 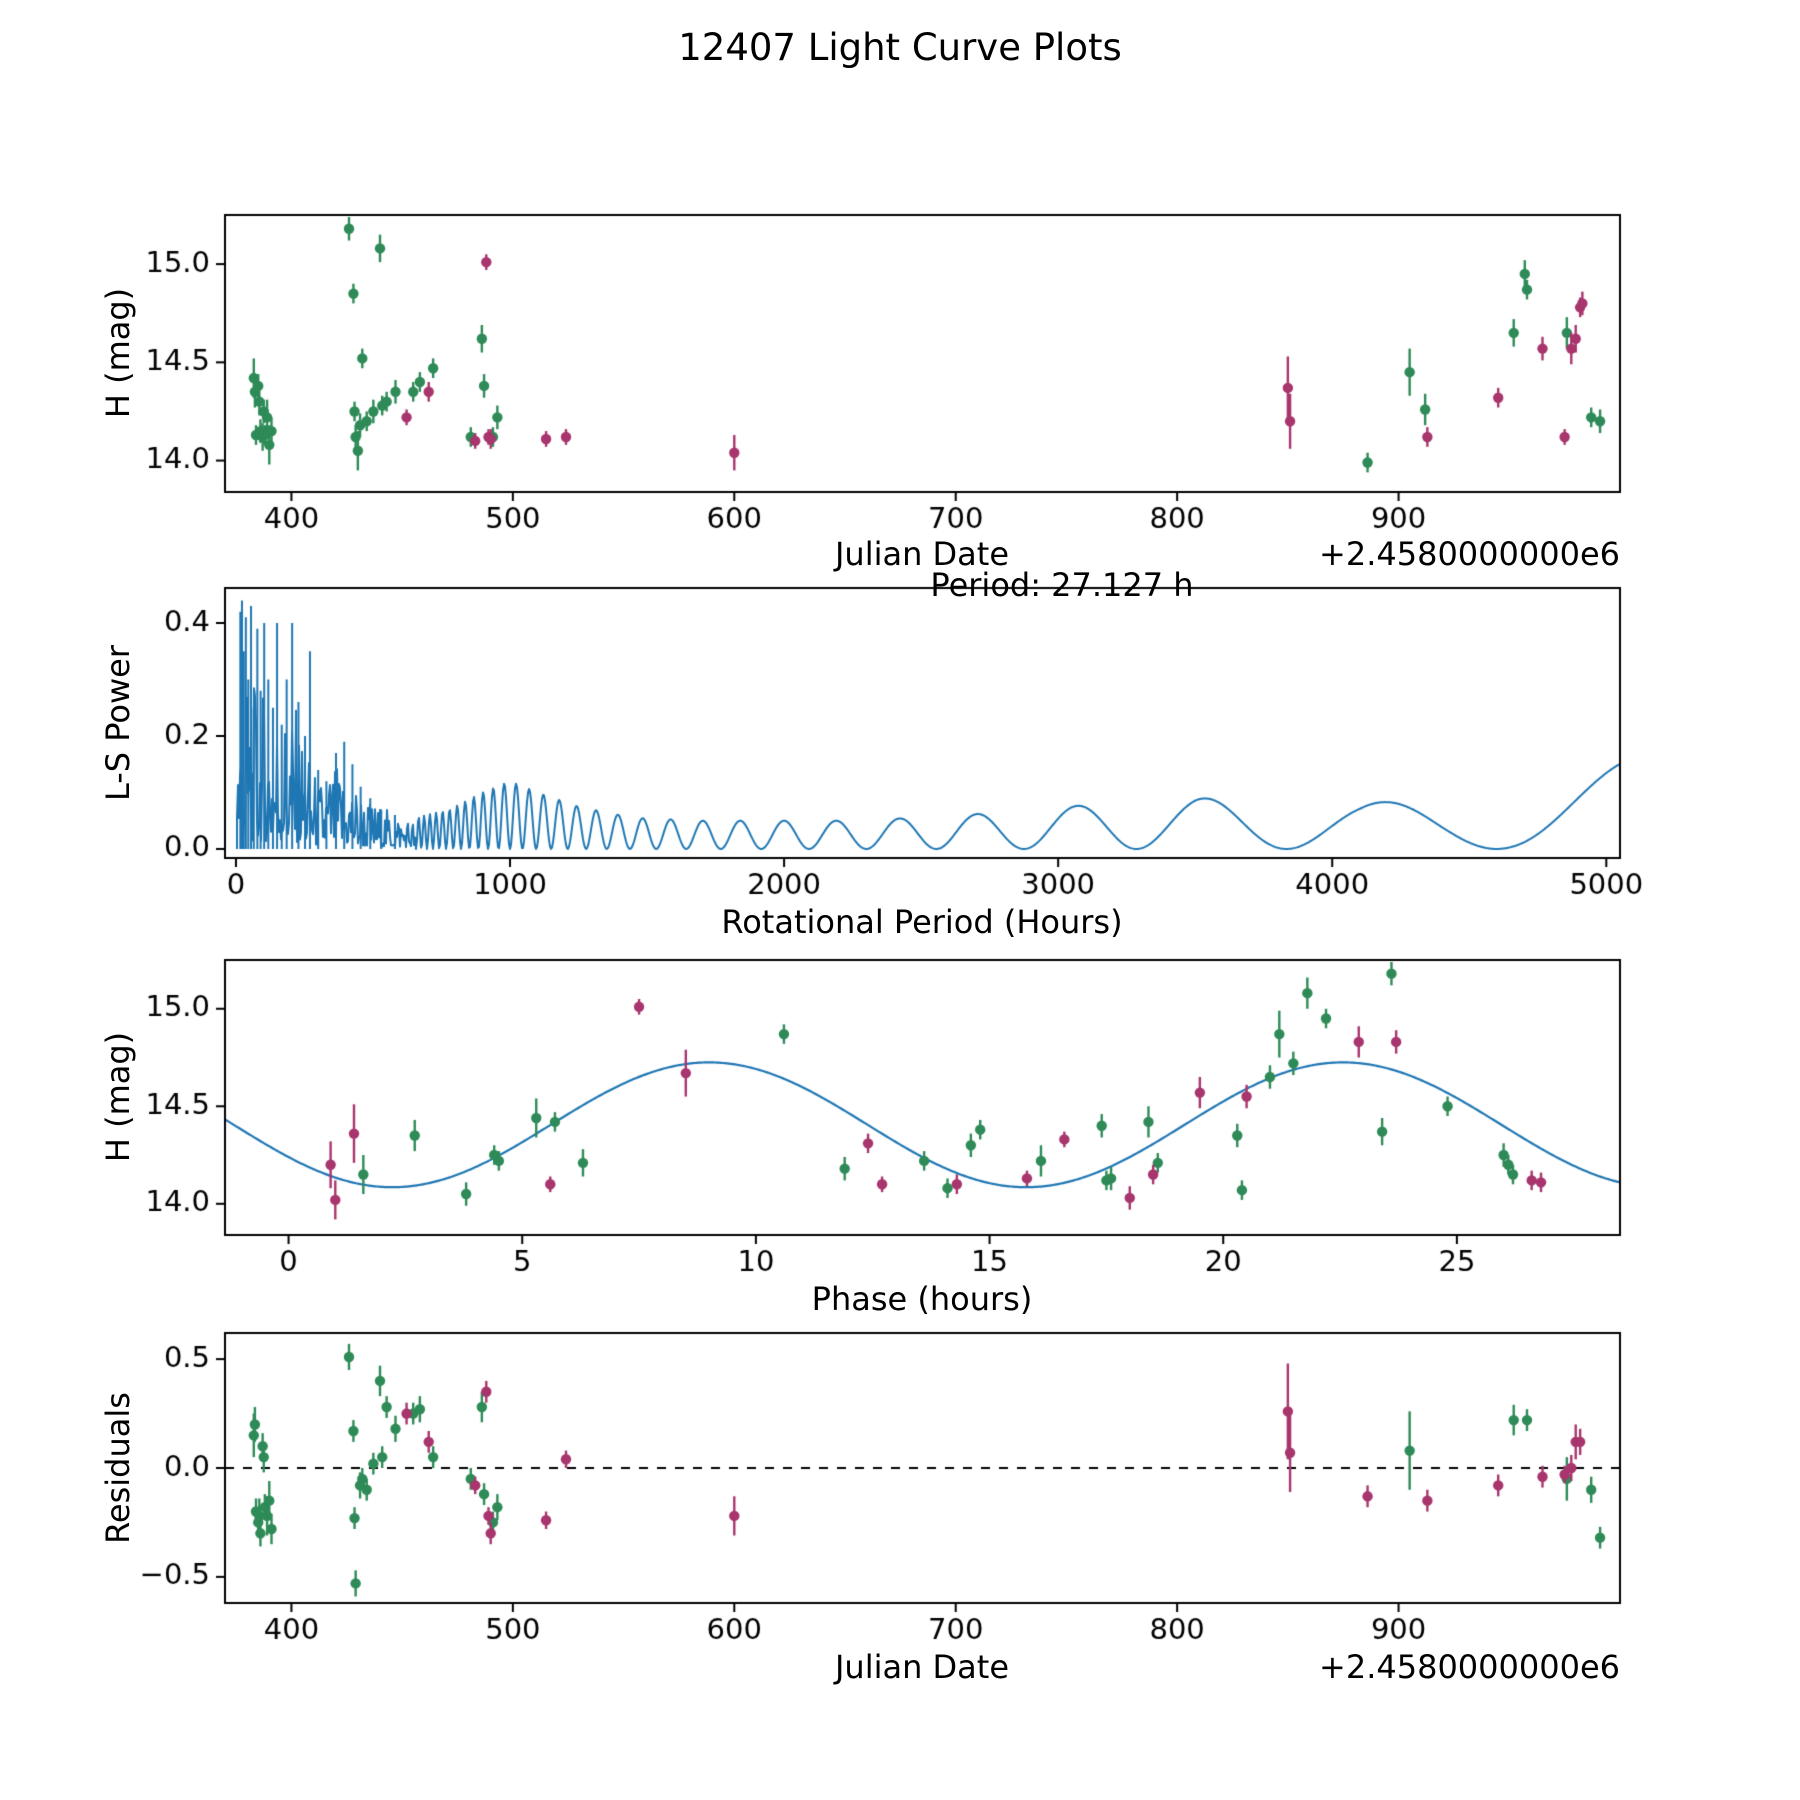 I want to click on xlabel-lightcurve: Julian Date, so click(x=922, y=554).